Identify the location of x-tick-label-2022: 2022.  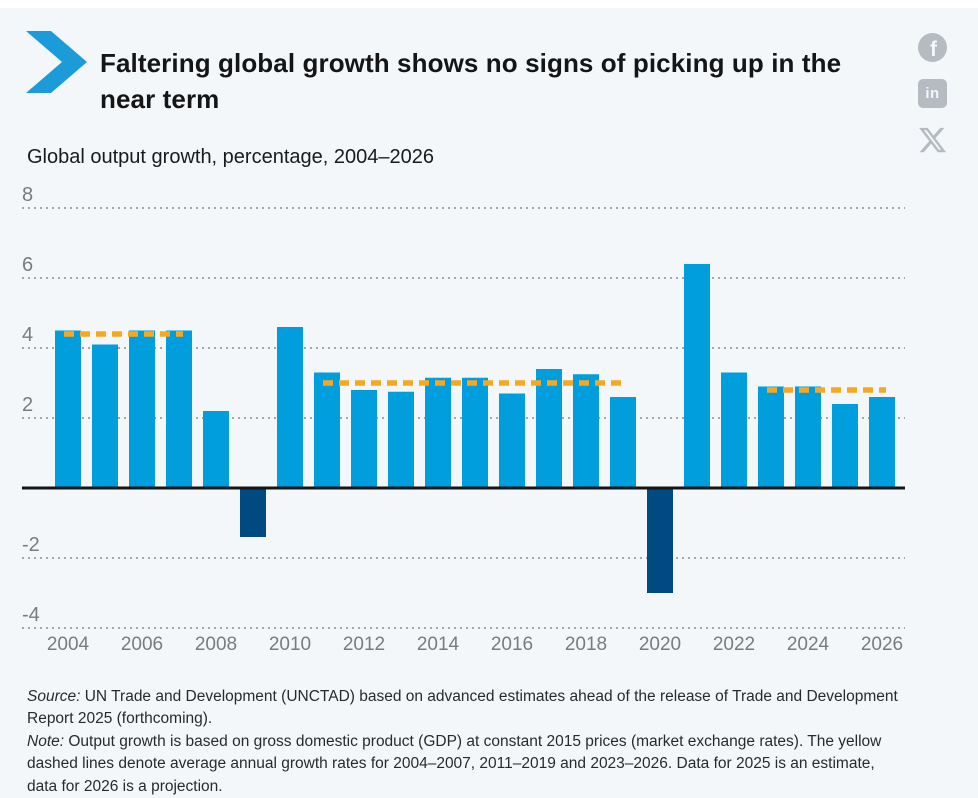
(734, 644).